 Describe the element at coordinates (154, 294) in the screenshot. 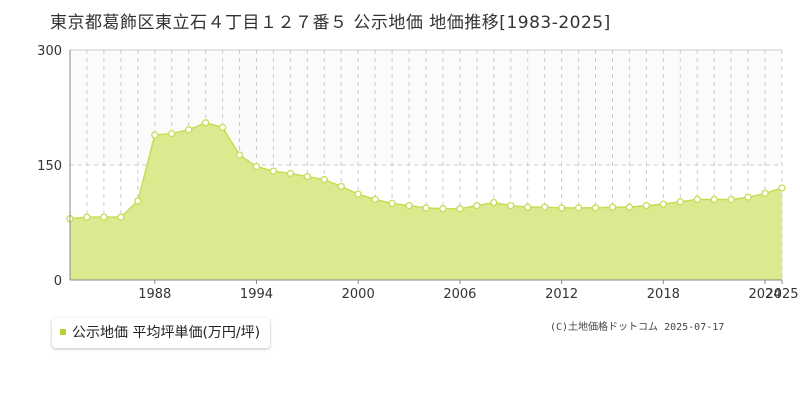

I see `x-tick-label: 1988` at that location.